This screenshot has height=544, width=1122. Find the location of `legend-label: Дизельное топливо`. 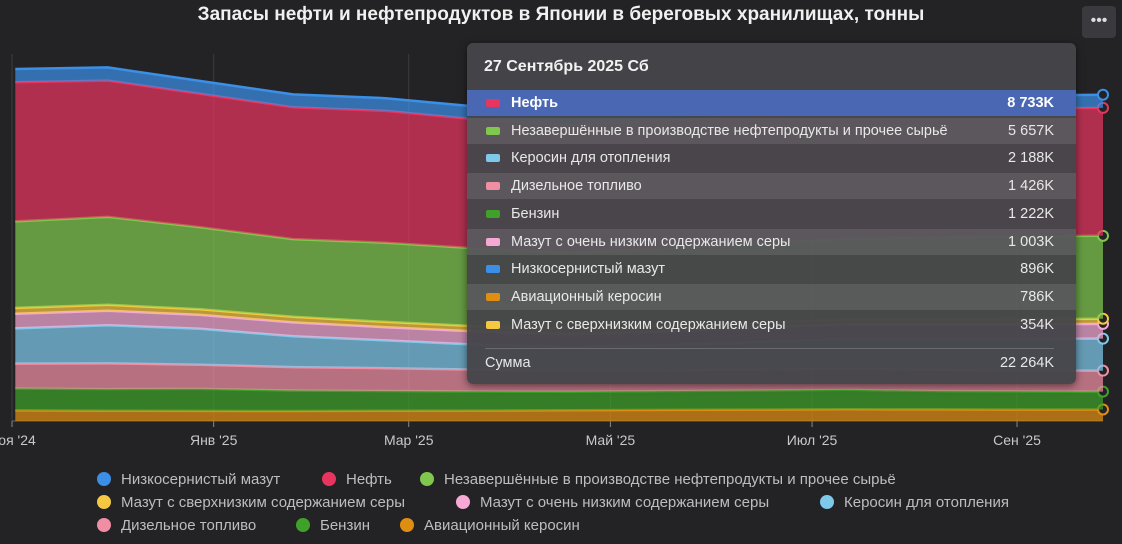

legend-label: Дизельное топливо is located at coordinates (189, 525).